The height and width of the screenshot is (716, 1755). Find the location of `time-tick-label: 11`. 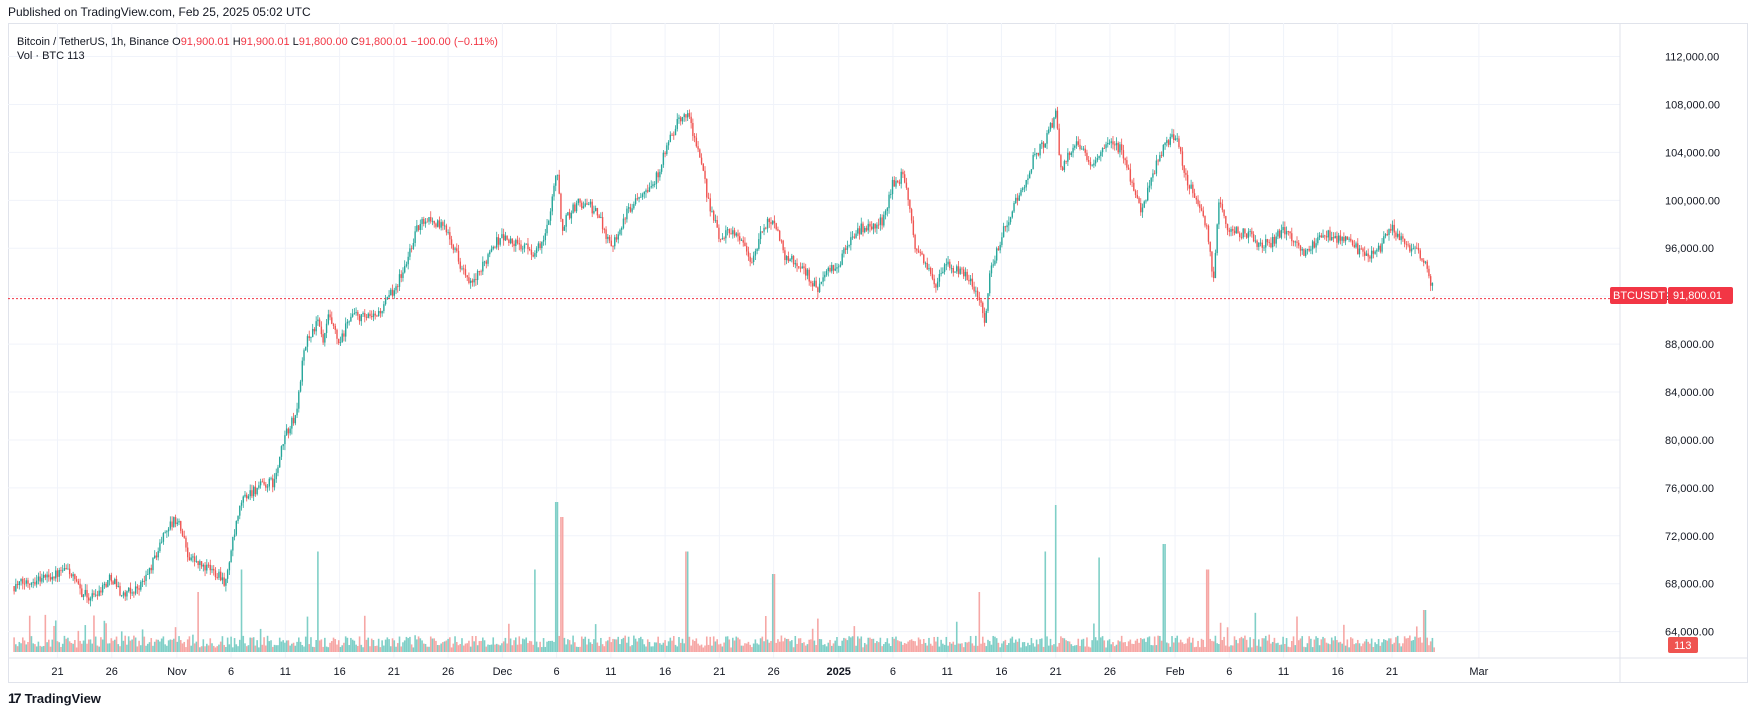

time-tick-label: 11 is located at coordinates (285, 672).